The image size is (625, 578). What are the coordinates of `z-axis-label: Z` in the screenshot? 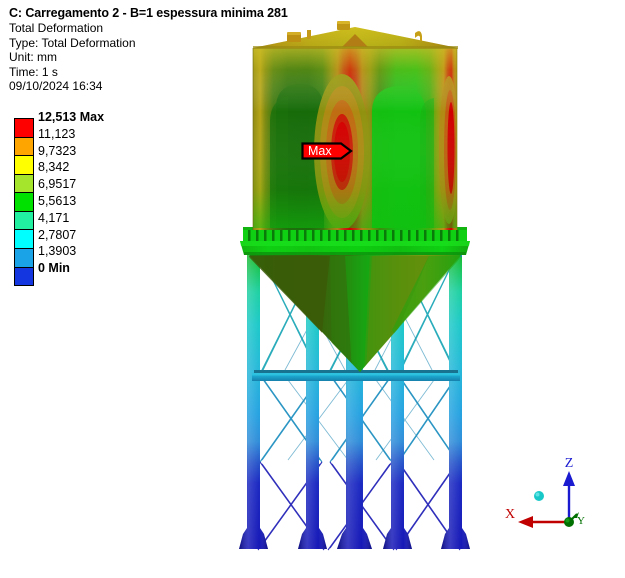 It's located at (569, 463).